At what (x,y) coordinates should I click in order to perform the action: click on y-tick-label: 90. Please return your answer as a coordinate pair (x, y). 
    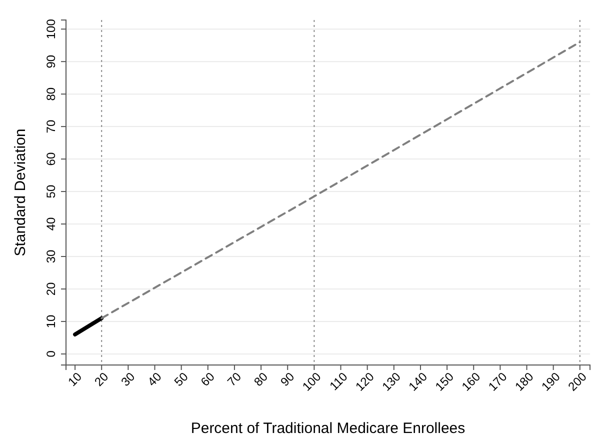
    Looking at the image, I should click on (51, 61).